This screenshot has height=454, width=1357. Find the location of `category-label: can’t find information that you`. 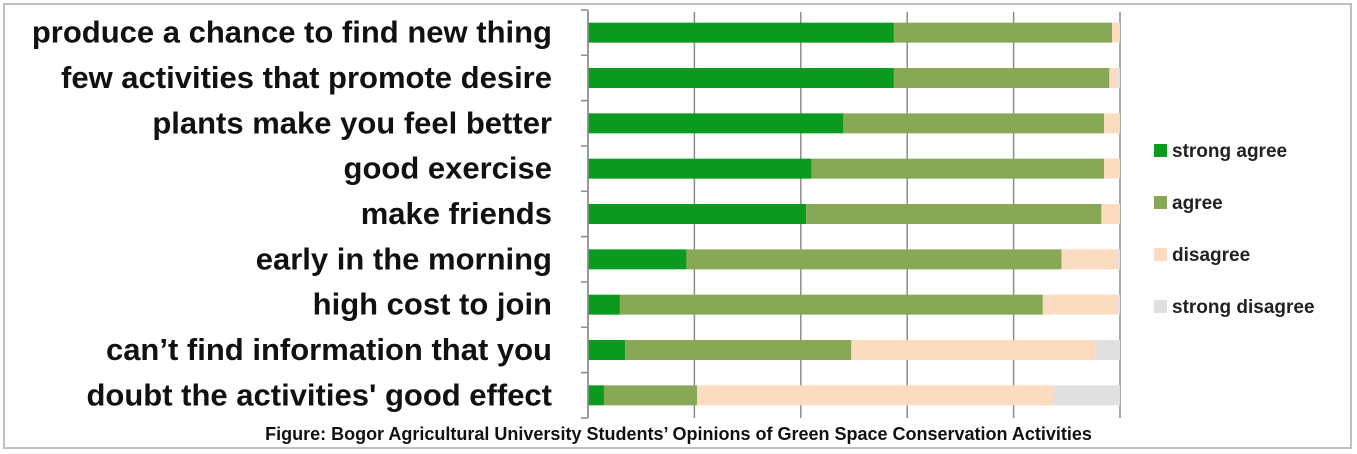

category-label: can’t find information that you is located at coordinates (329, 349).